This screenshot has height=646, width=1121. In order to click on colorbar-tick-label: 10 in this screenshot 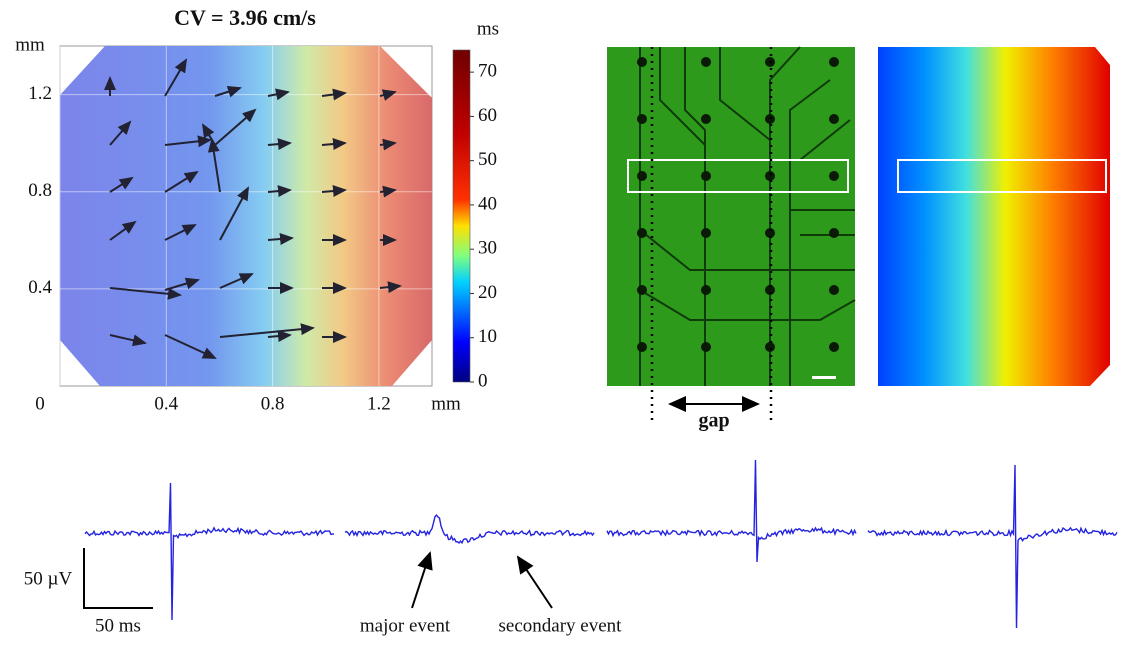, I will do `click(487, 336)`.